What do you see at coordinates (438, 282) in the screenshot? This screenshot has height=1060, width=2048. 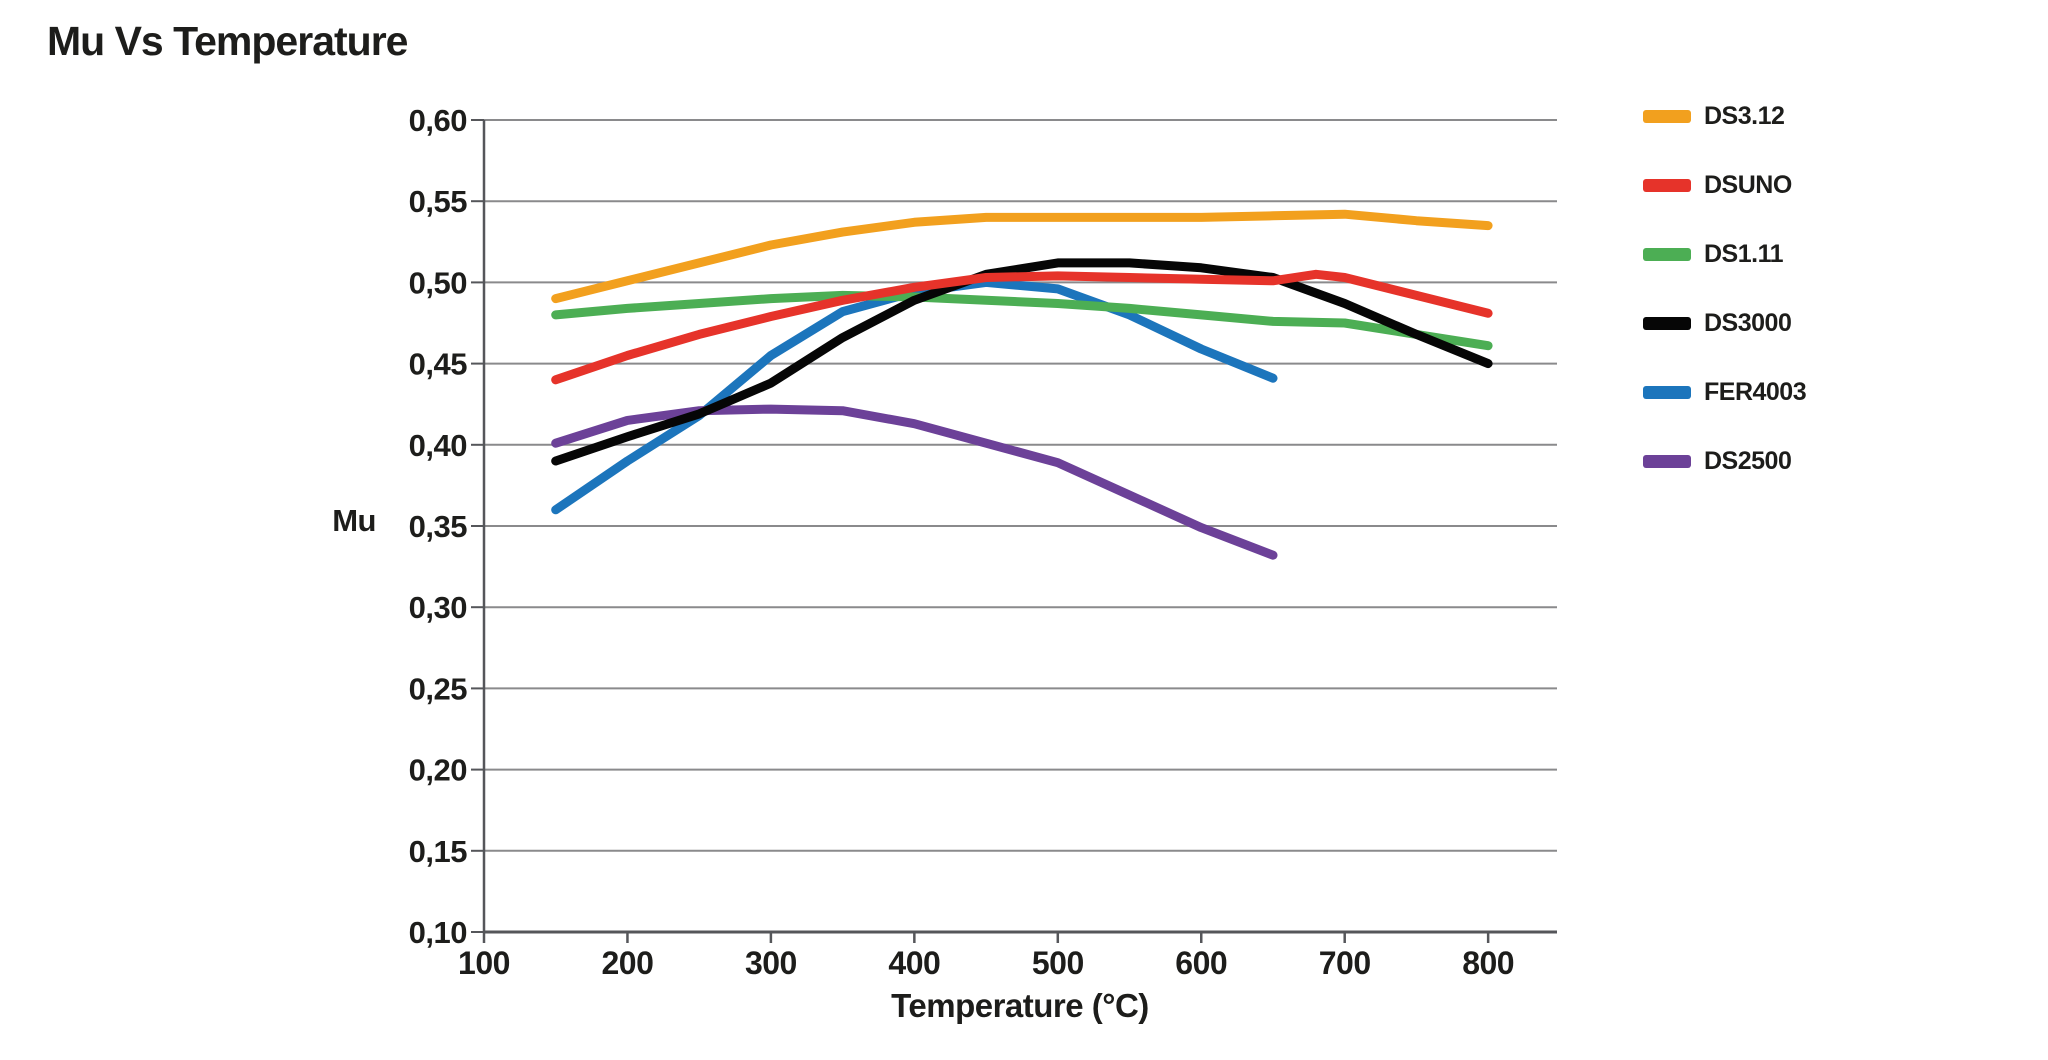 I see `y-tick-label: 0,50` at bounding box center [438, 282].